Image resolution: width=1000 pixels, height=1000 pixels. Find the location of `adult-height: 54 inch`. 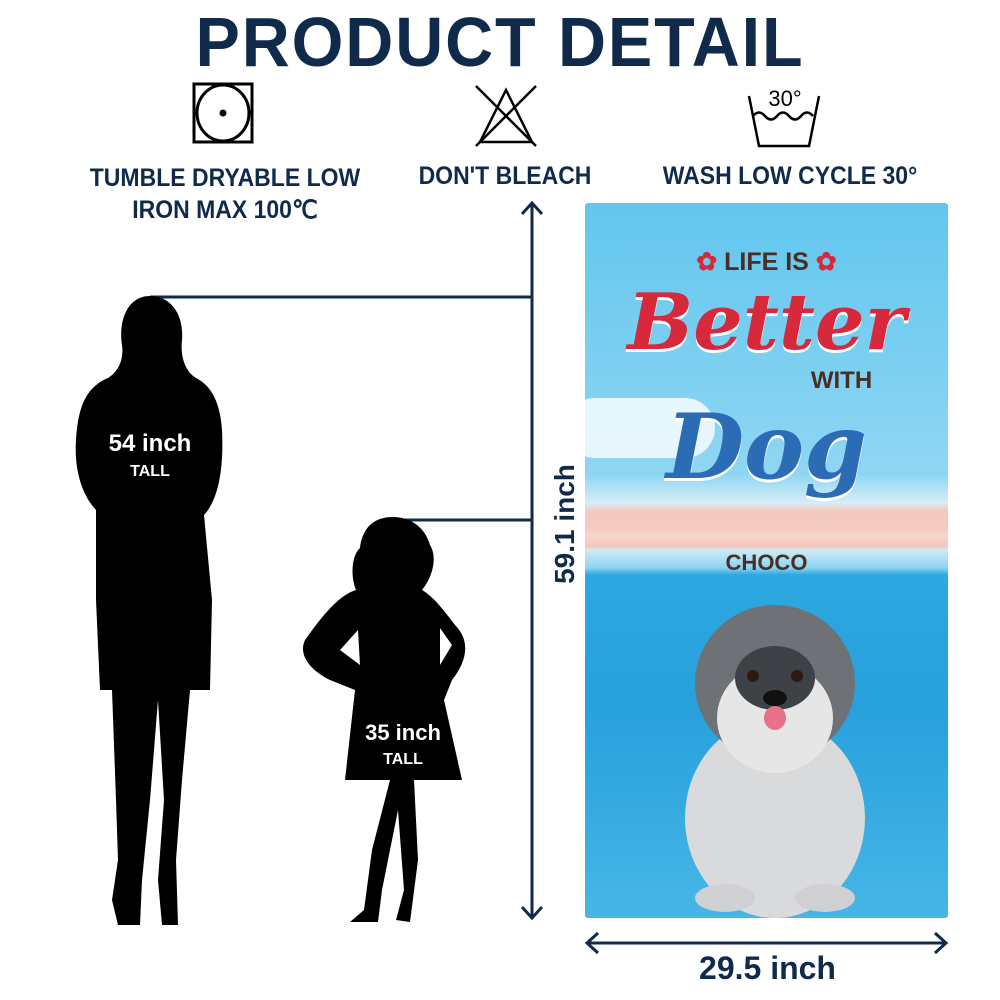

adult-height: 54 inch is located at coordinates (150, 443).